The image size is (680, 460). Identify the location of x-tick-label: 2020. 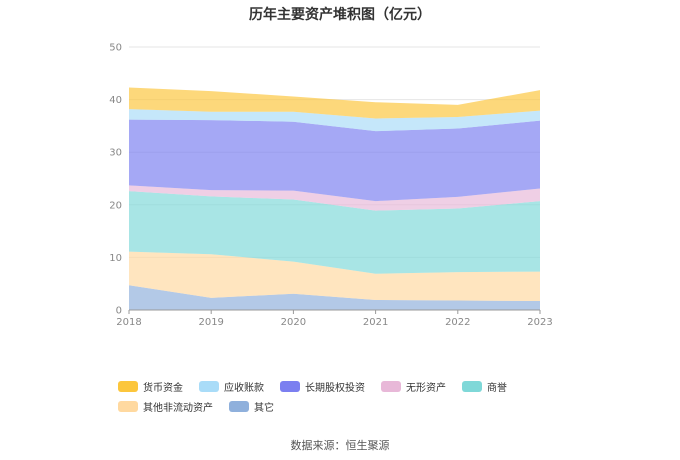
(293, 322).